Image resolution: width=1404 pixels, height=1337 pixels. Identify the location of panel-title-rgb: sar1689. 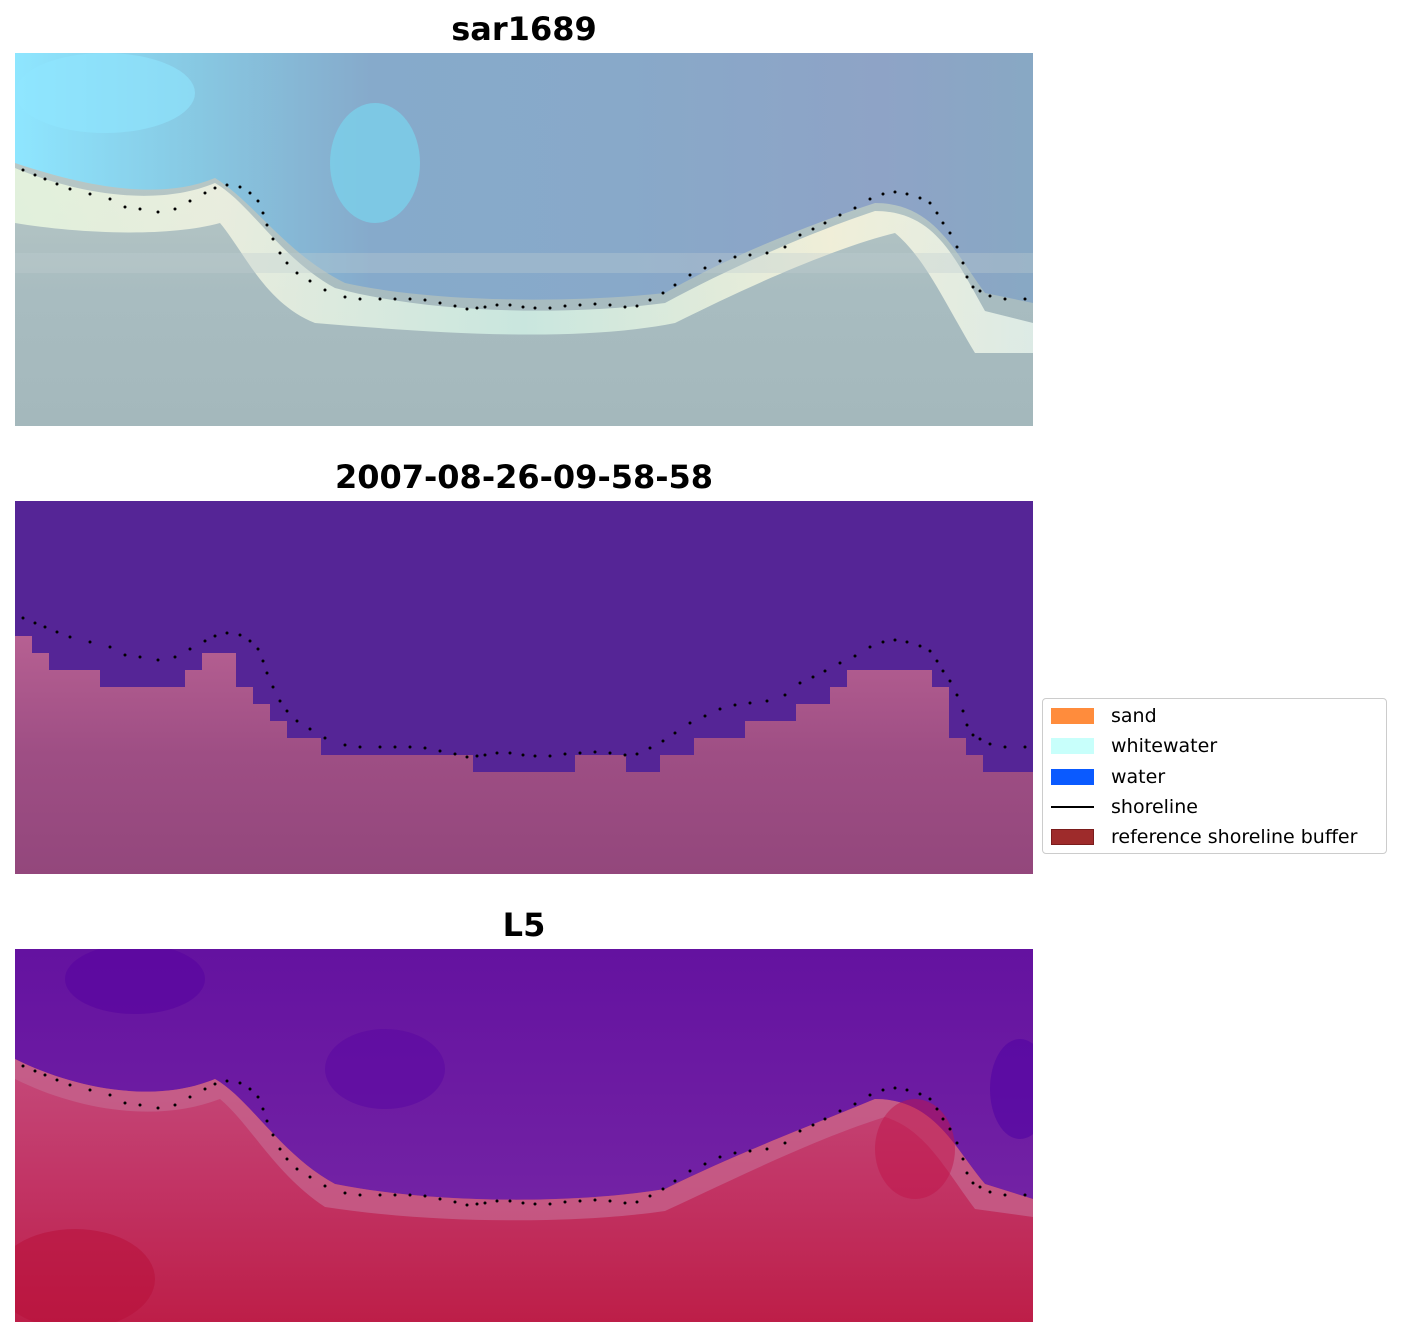
(524, 29).